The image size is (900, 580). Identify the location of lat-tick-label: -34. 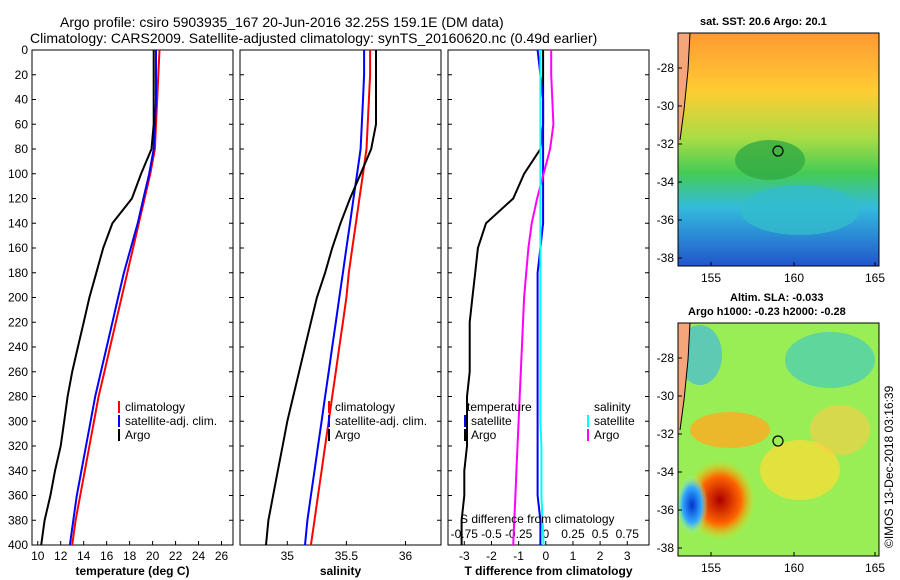
(666, 472).